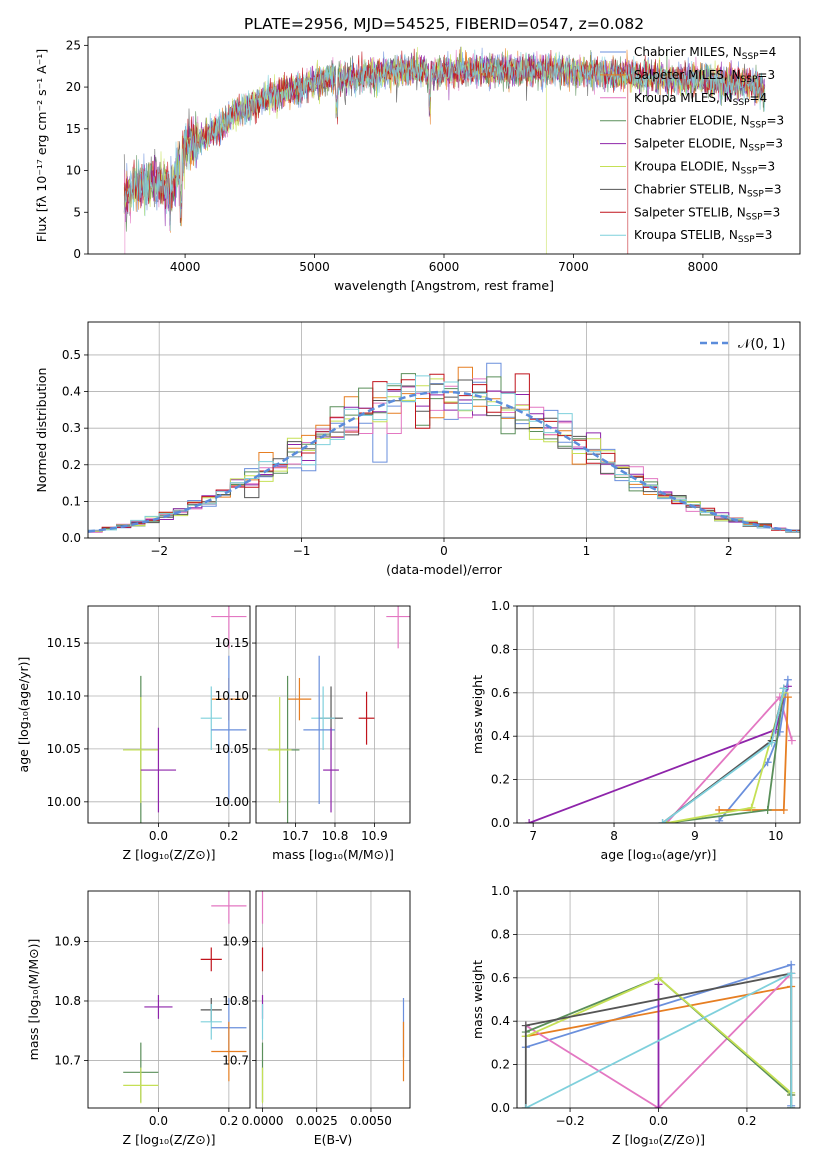  What do you see at coordinates (573, 267) in the screenshot?
I see `x-tick-label: 7000` at bounding box center [573, 267].